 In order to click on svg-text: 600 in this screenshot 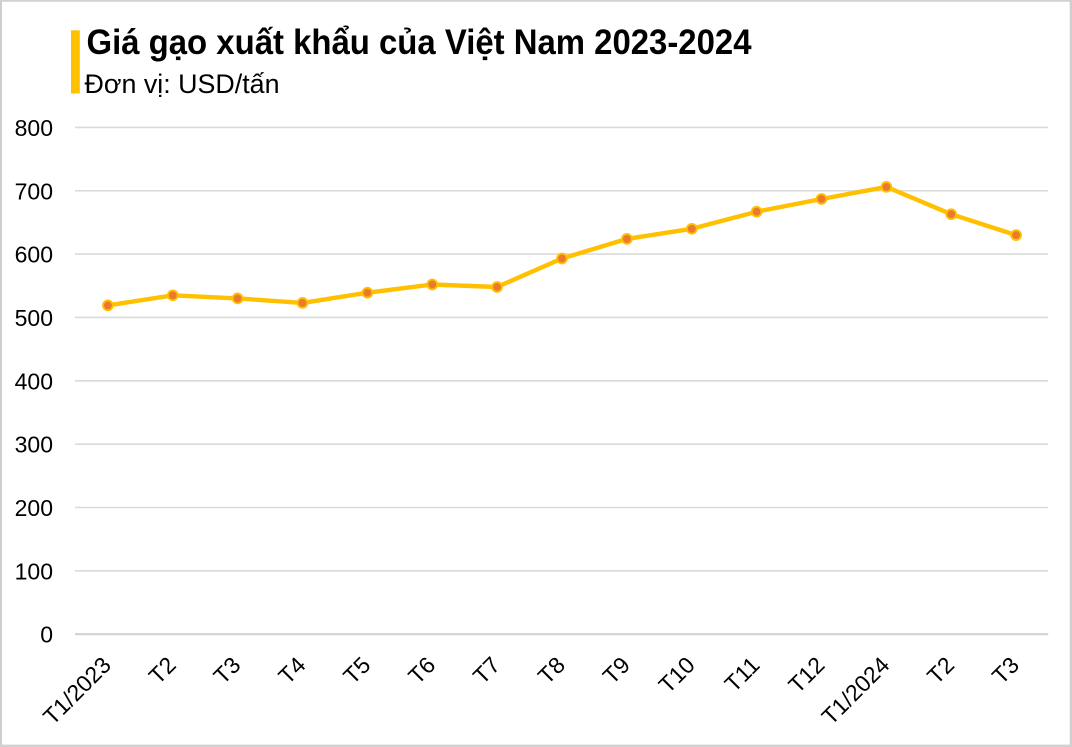, I will do `click(34, 255)`.